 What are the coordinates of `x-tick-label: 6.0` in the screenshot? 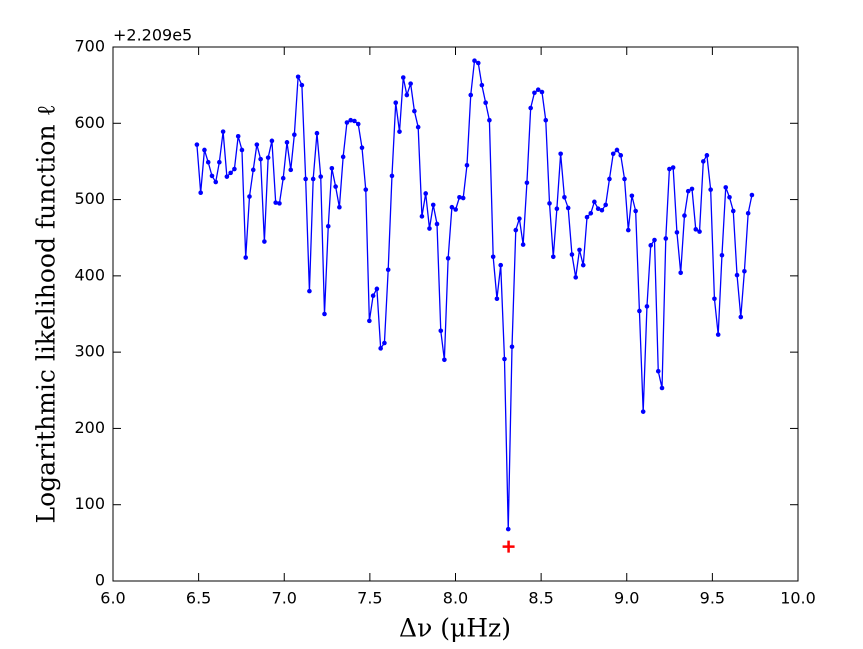 It's located at (112, 598).